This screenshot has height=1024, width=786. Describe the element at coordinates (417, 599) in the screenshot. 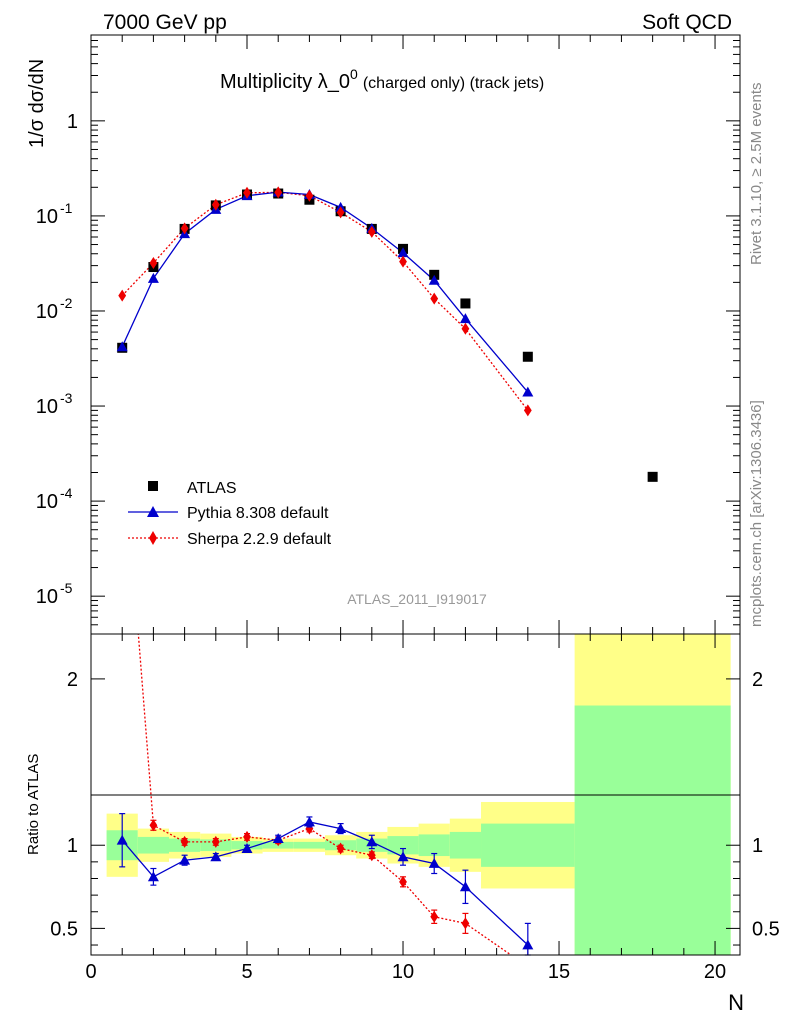

I see `analysis-watermark: ATLAS_2011_I919017` at that location.